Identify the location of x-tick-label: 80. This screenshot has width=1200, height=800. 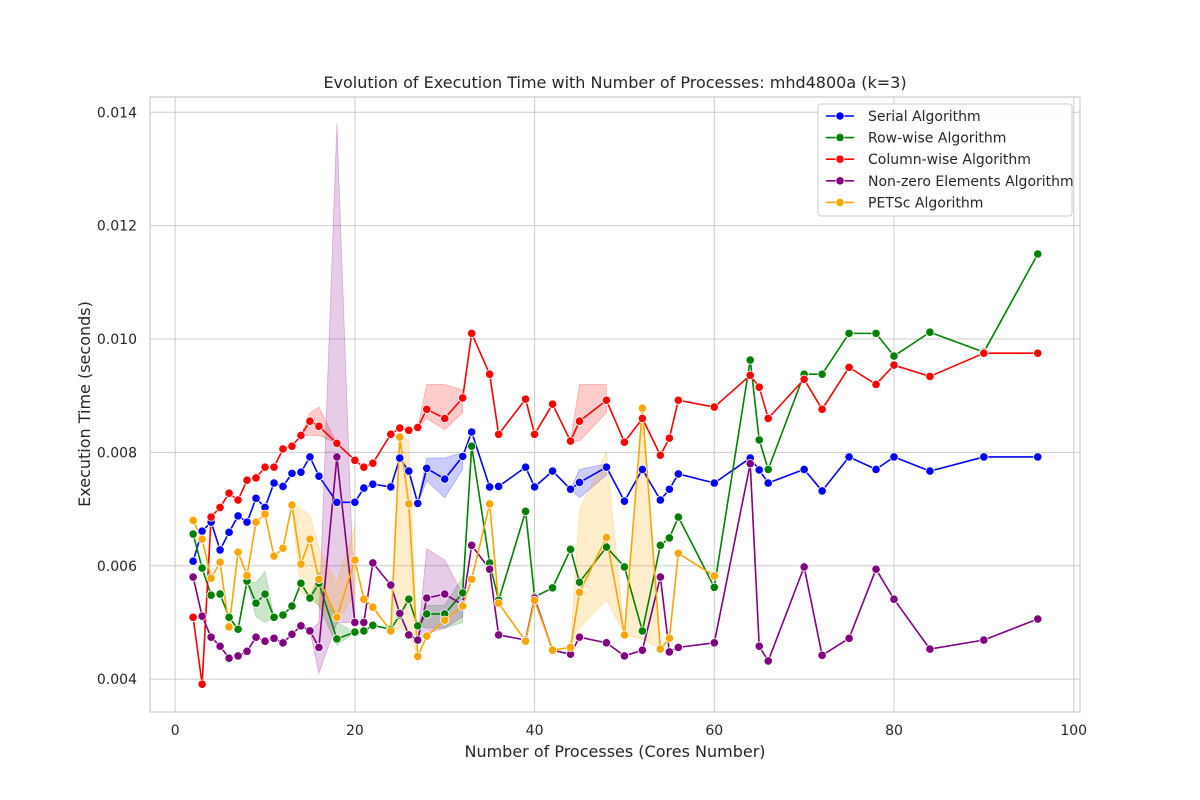
(894, 731).